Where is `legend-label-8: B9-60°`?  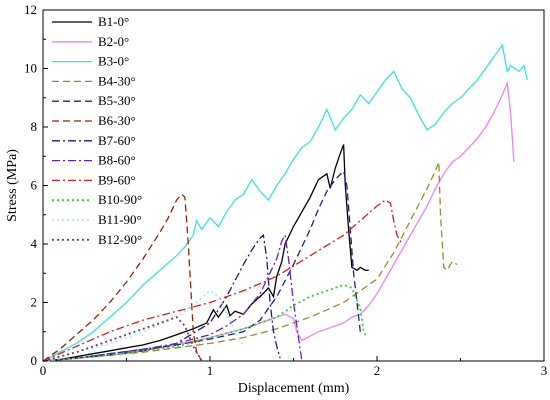
legend-label-8: B9-60° is located at coordinates (117, 179).